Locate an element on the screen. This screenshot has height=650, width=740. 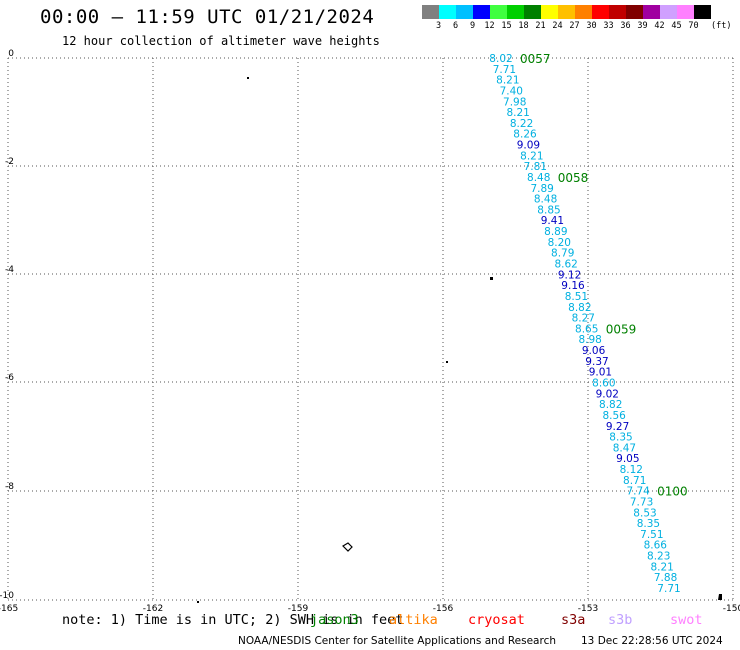
longitude-label: -156 is located at coordinates (443, 609).